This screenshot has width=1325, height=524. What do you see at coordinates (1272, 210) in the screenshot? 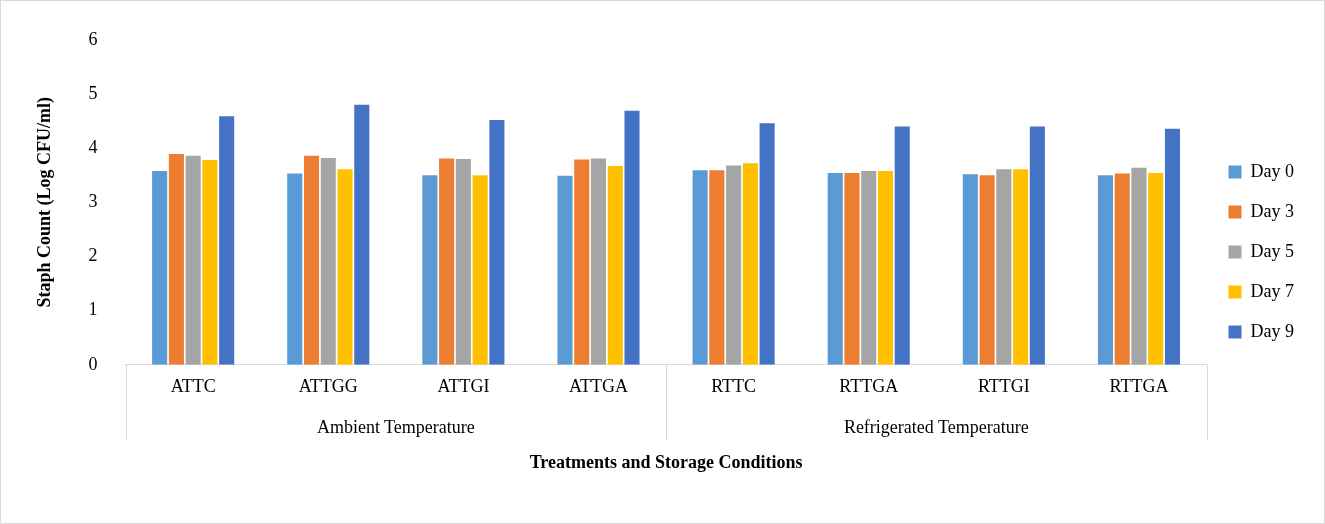
I see `legend-label: Day 3` at bounding box center [1272, 210].